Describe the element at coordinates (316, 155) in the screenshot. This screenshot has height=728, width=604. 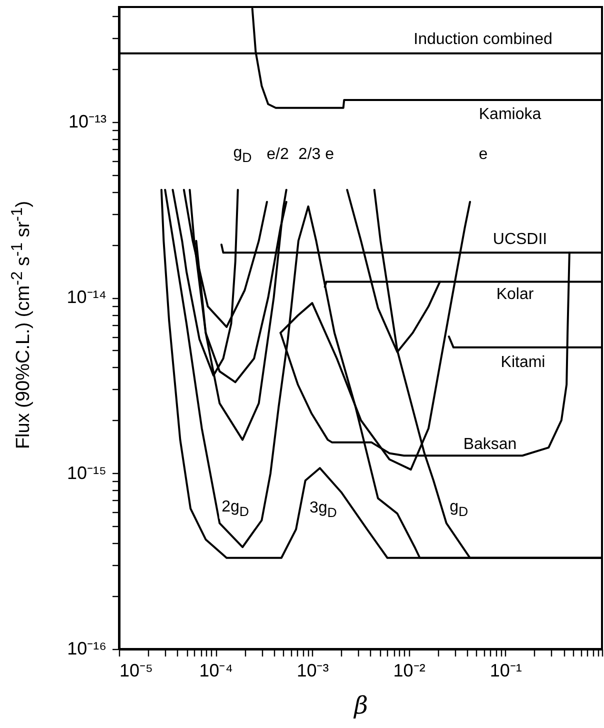
I see `annotation: 2/3 e` at that location.